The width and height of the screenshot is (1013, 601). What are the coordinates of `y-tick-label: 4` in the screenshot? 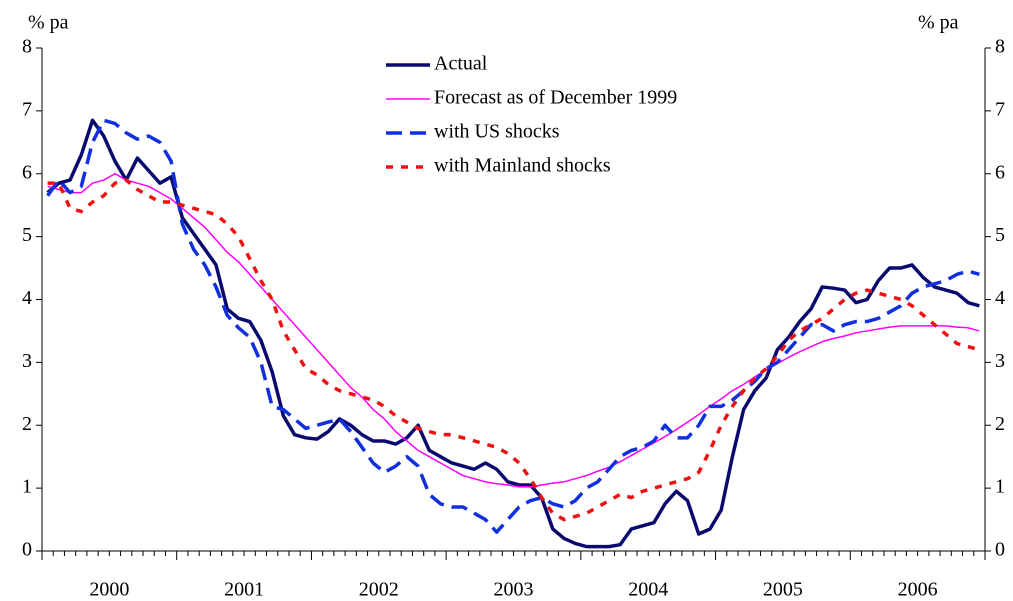 It's located at (27, 298).